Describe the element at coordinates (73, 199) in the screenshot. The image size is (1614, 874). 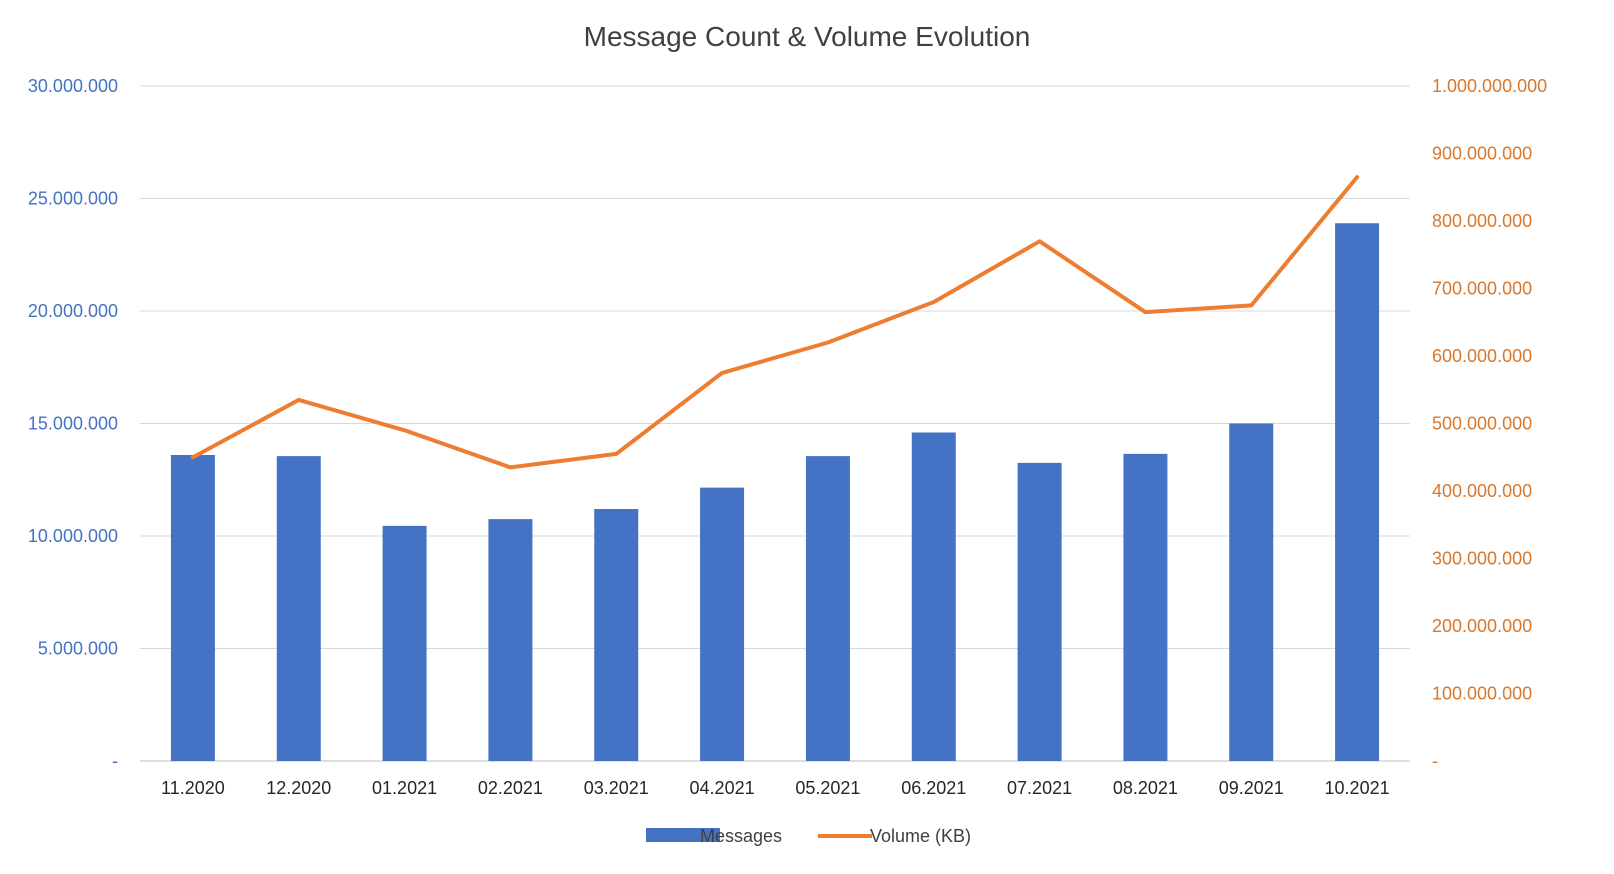
I see `y-left-tick-label: 25.000.000` at that location.